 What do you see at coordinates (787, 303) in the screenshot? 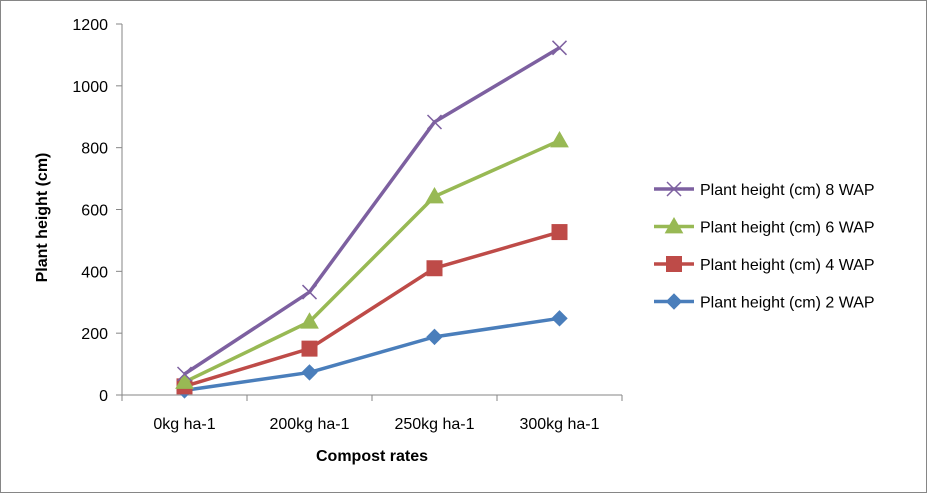
I see `legend-label: Plant height (cm) 2 WAP` at bounding box center [787, 303].